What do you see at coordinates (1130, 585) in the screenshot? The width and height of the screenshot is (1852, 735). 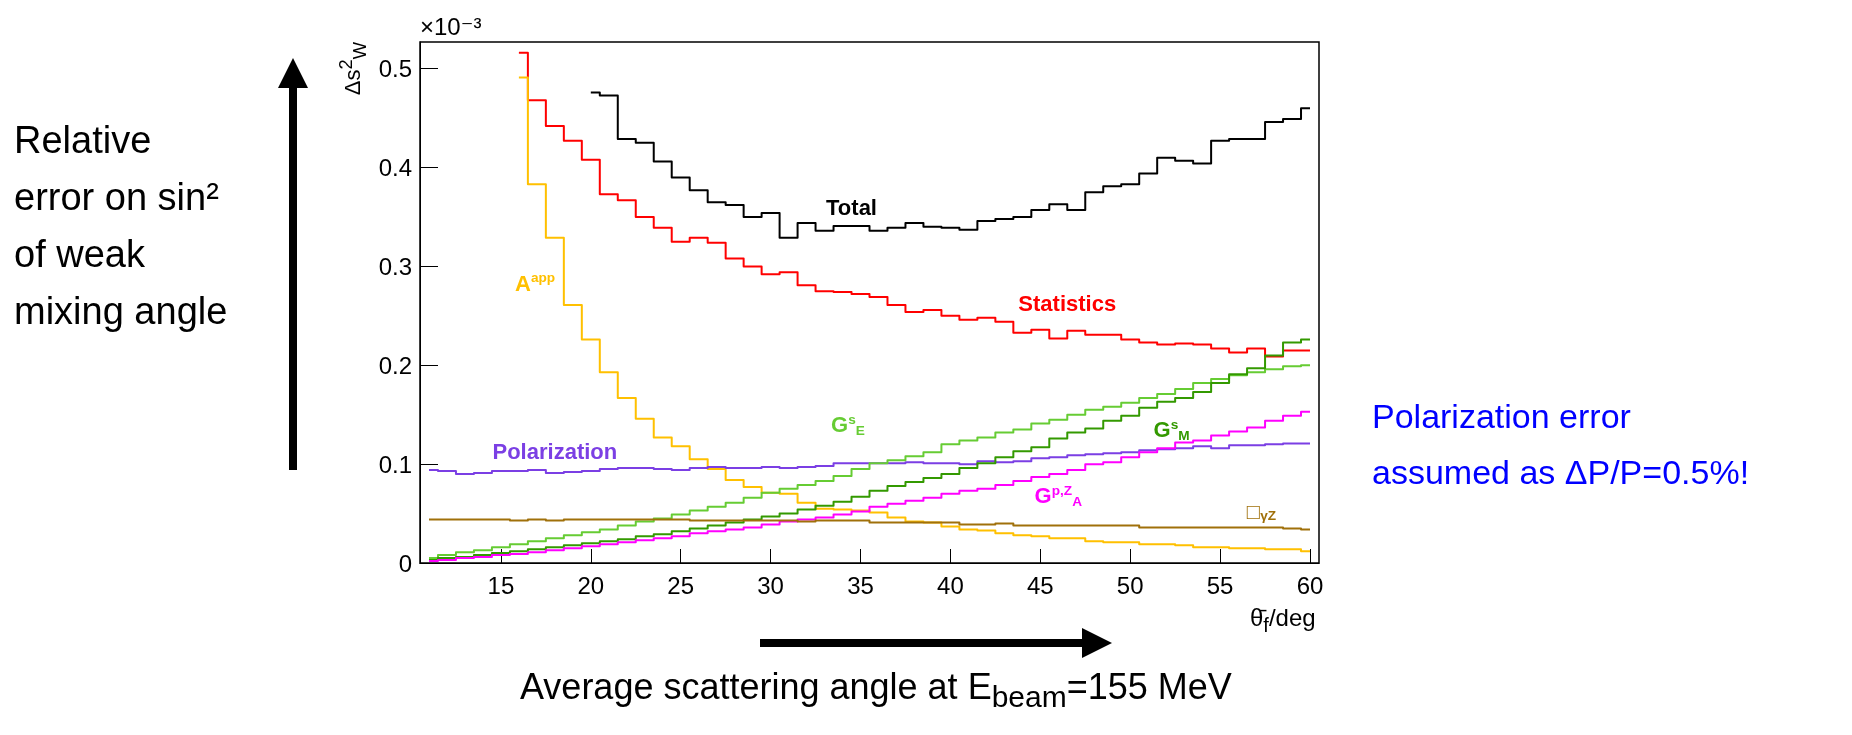 I see `x-tick-label: 50` at bounding box center [1130, 585].